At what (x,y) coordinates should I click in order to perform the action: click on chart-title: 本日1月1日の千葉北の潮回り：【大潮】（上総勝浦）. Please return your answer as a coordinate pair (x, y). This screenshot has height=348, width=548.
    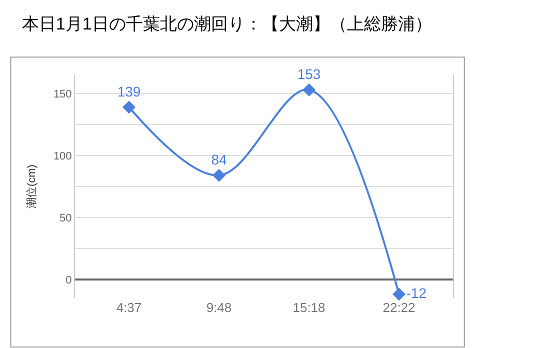
    Looking at the image, I should click on (227, 24).